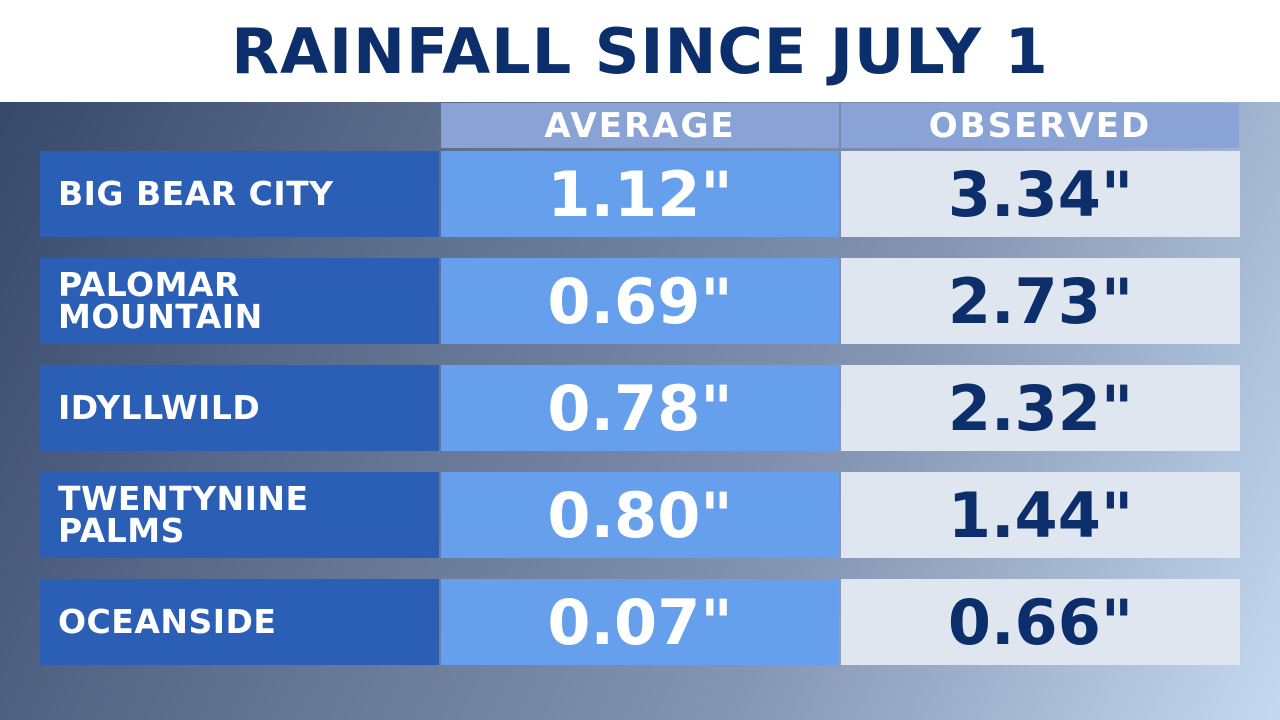 Image resolution: width=1280 pixels, height=720 pixels. I want to click on chart-title: RAINFALL SINCE JULY 1, so click(640, 51).